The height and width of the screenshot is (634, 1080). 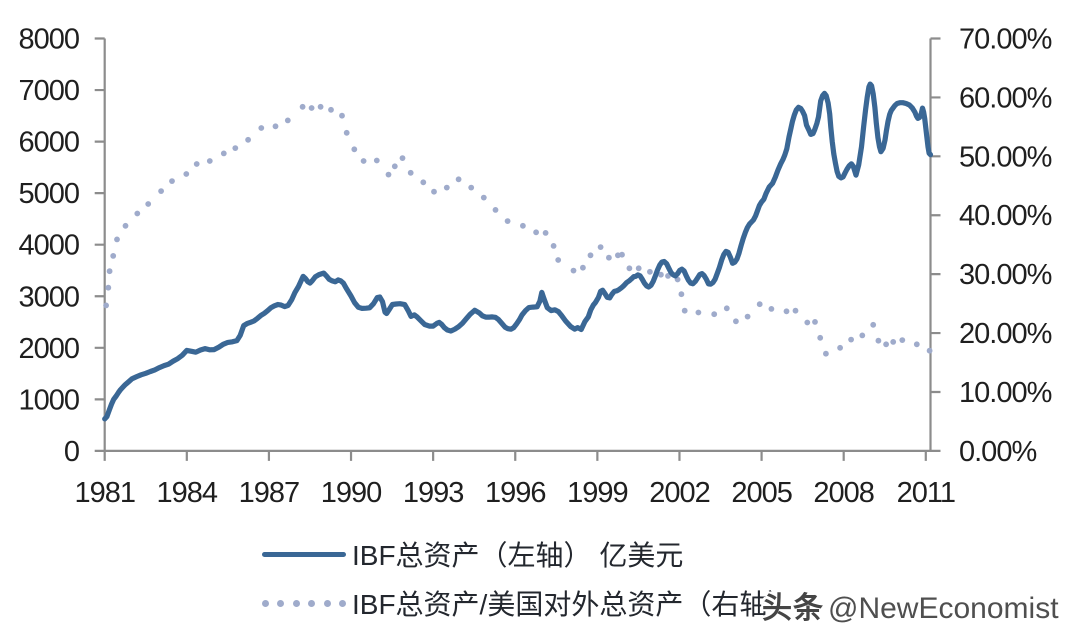 What do you see at coordinates (926, 493) in the screenshot?
I see `x-tick-label: 2011` at bounding box center [926, 493].